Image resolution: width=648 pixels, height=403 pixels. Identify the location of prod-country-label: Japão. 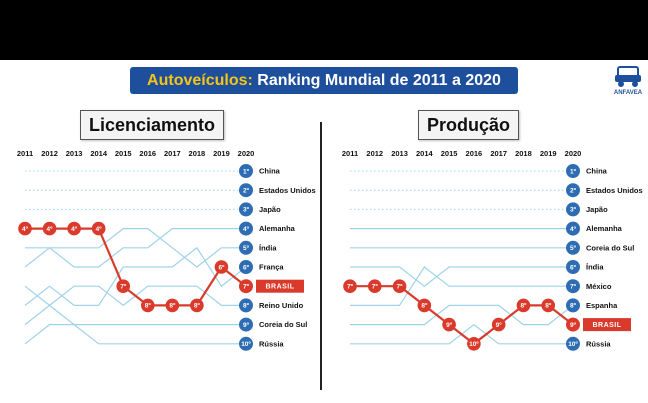
(597, 209).